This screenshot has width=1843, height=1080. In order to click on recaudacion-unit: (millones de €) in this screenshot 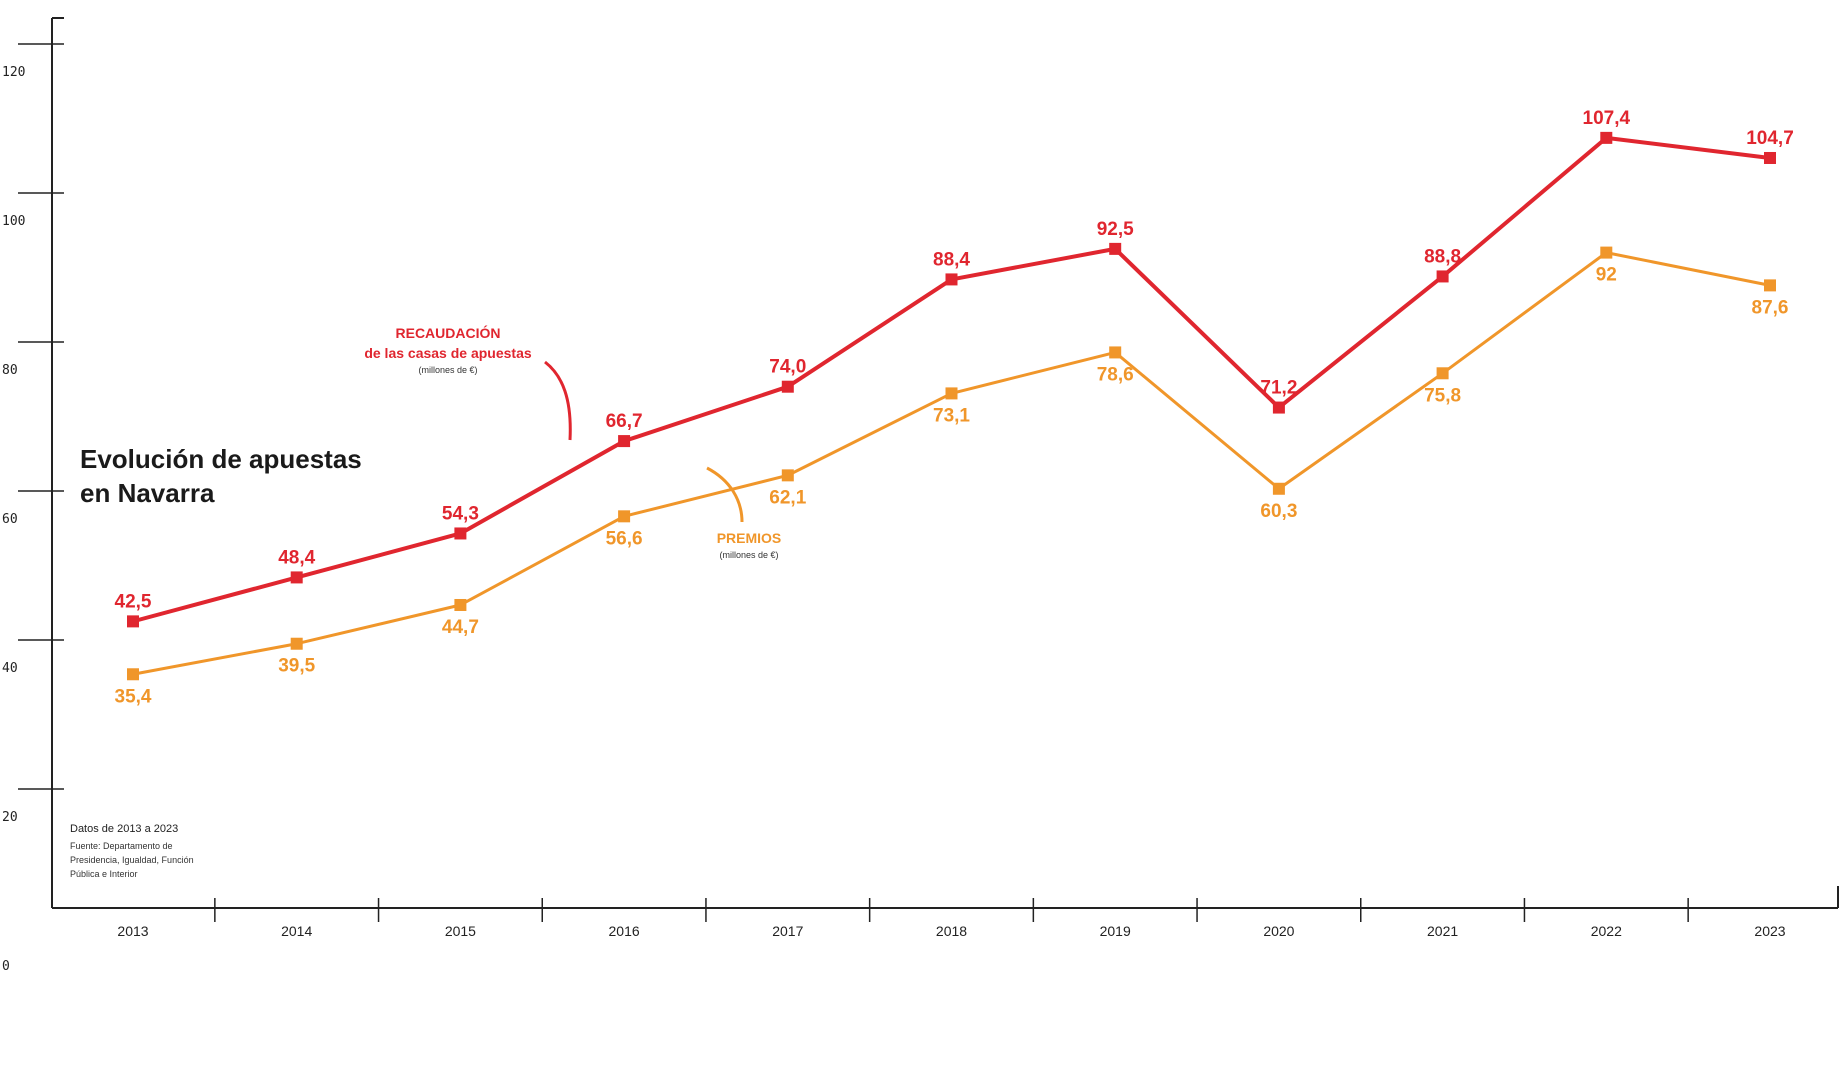, I will do `click(447, 370)`.